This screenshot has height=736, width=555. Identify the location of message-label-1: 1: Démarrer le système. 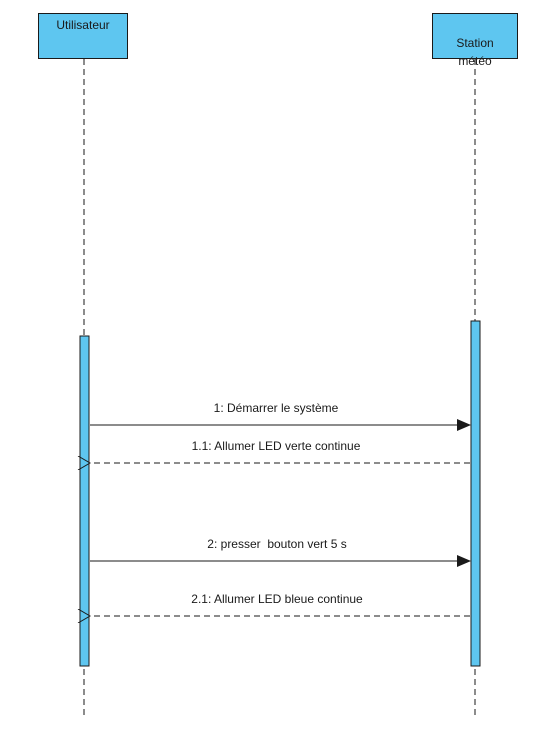
(276, 408).